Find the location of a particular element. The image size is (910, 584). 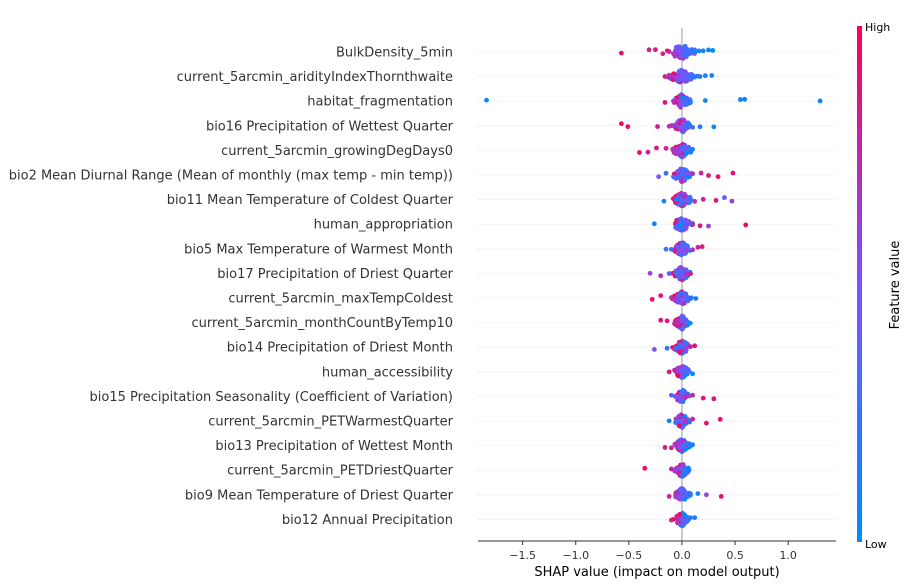

feature-label: bio16 Precipitation of Wettest Quarter is located at coordinates (330, 126).